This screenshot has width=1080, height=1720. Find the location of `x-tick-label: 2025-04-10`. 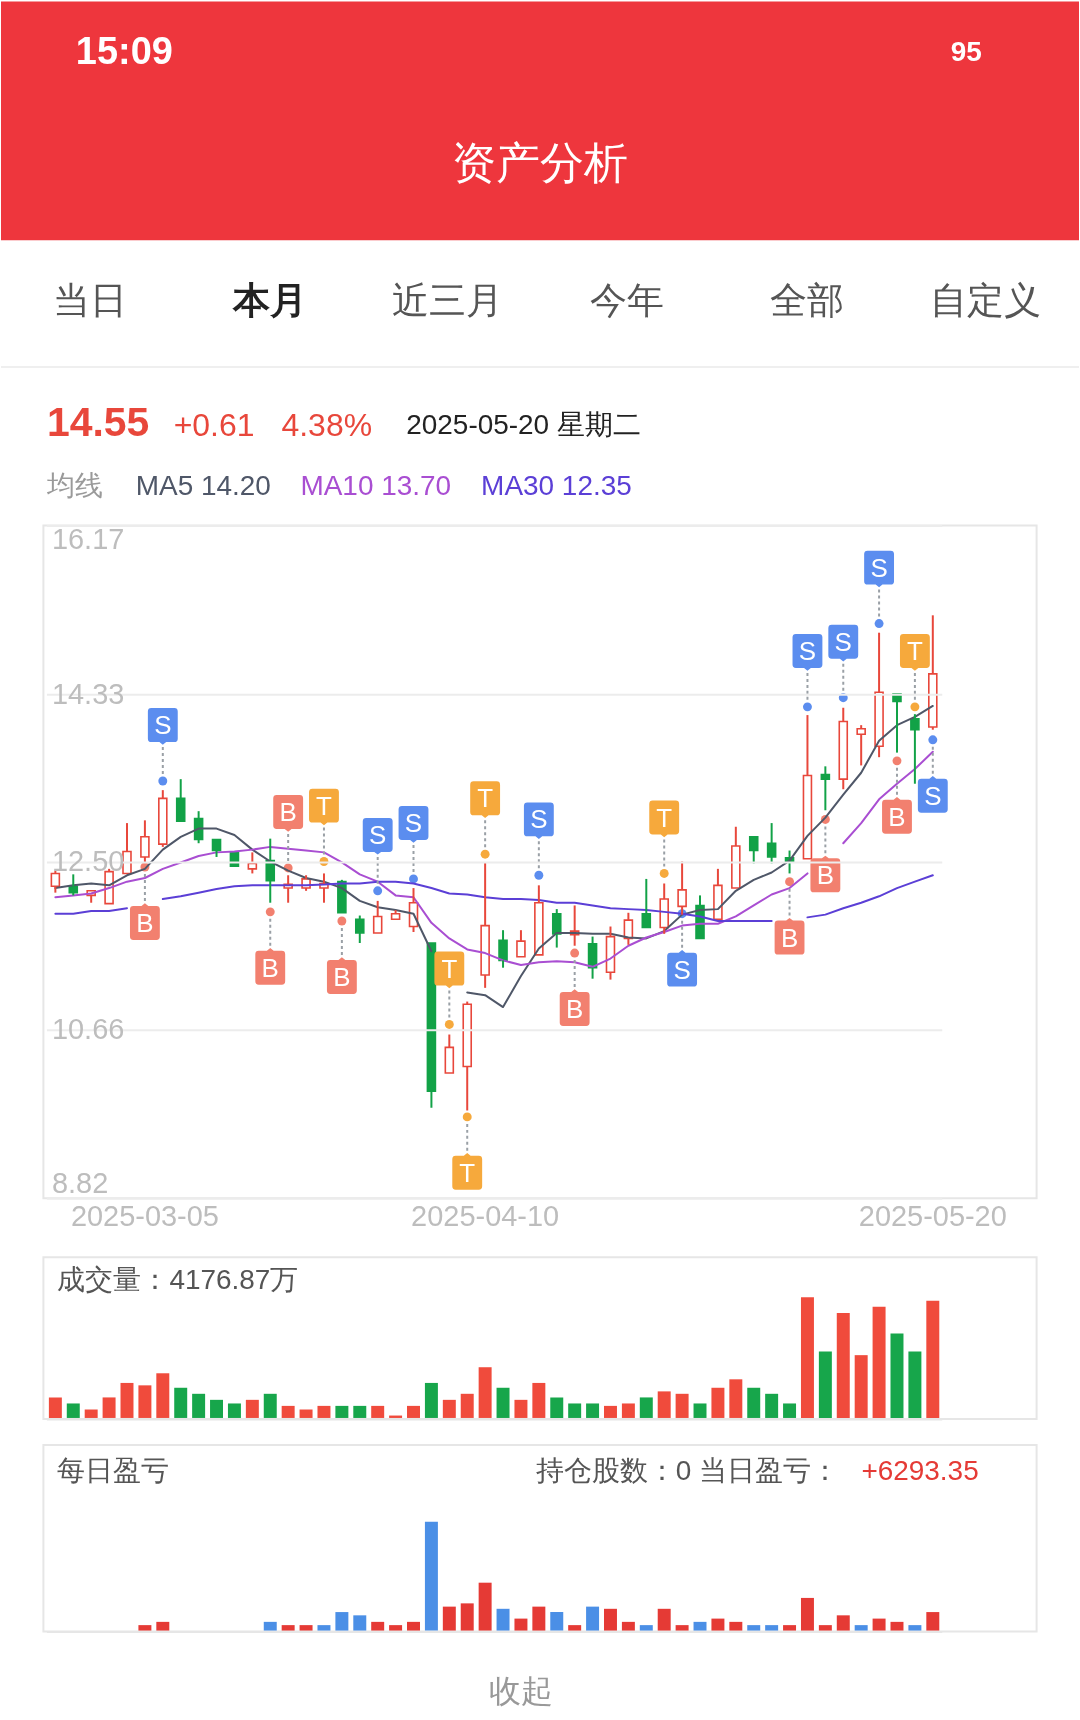

x-tick-label: 2025-04-10 is located at coordinates (485, 1215).